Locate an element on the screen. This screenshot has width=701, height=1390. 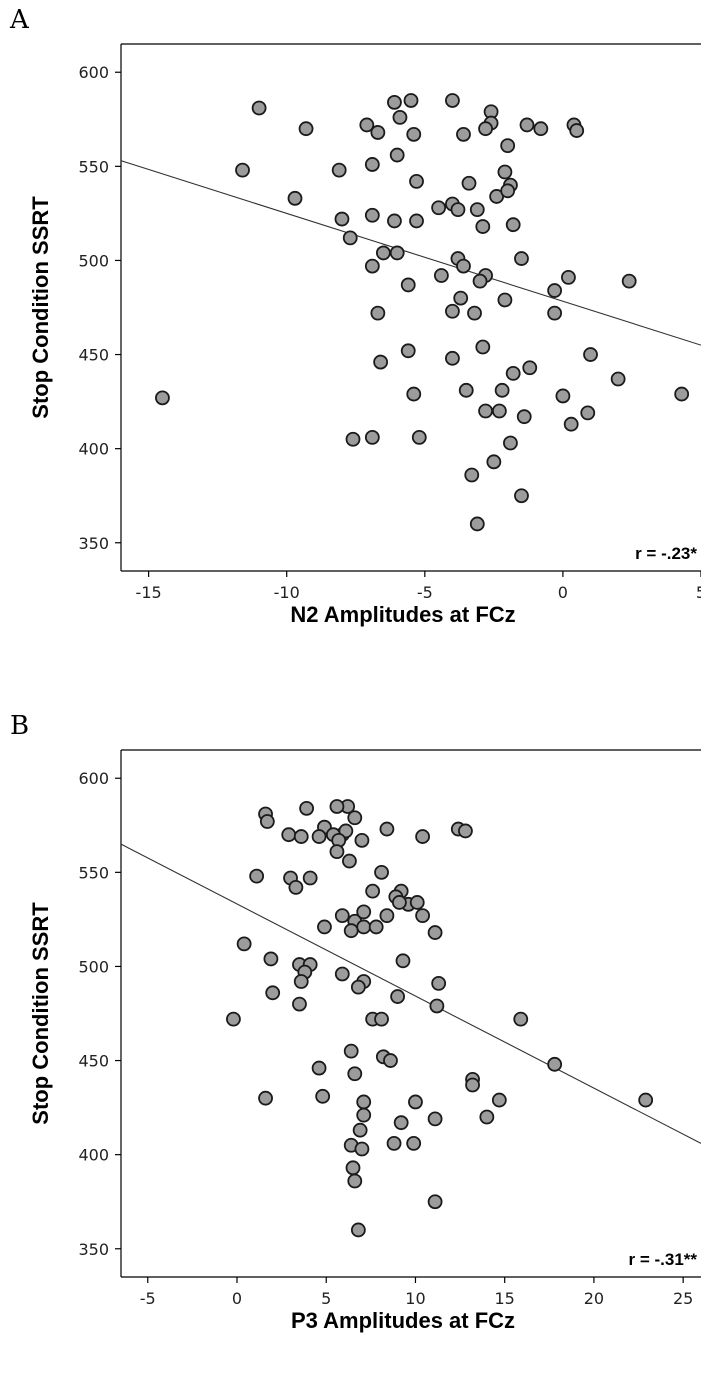
panel-a-y-tick-label: 400 is located at coordinates (93, 449).